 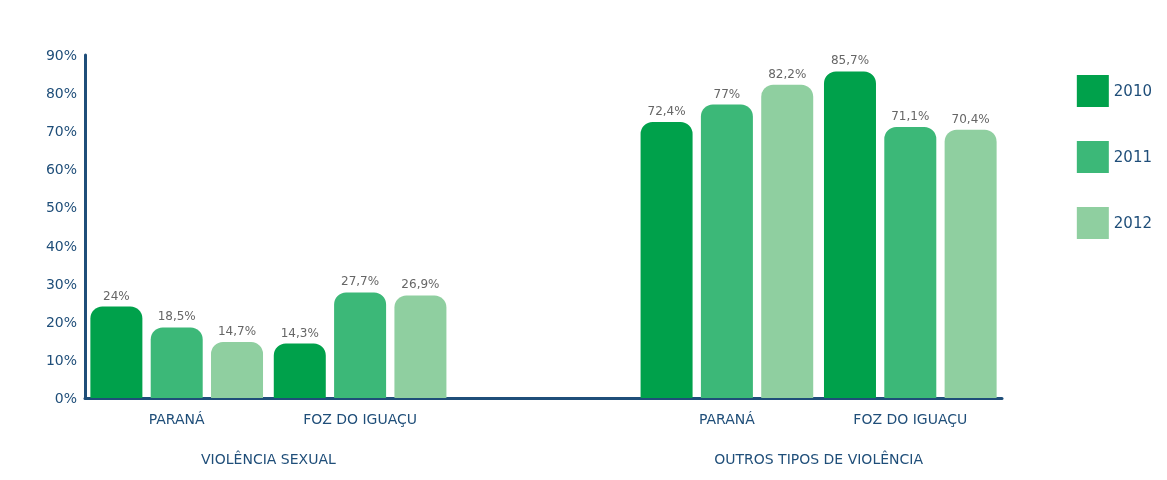 I want to click on data-label: 14,7%, so click(x=237, y=330).